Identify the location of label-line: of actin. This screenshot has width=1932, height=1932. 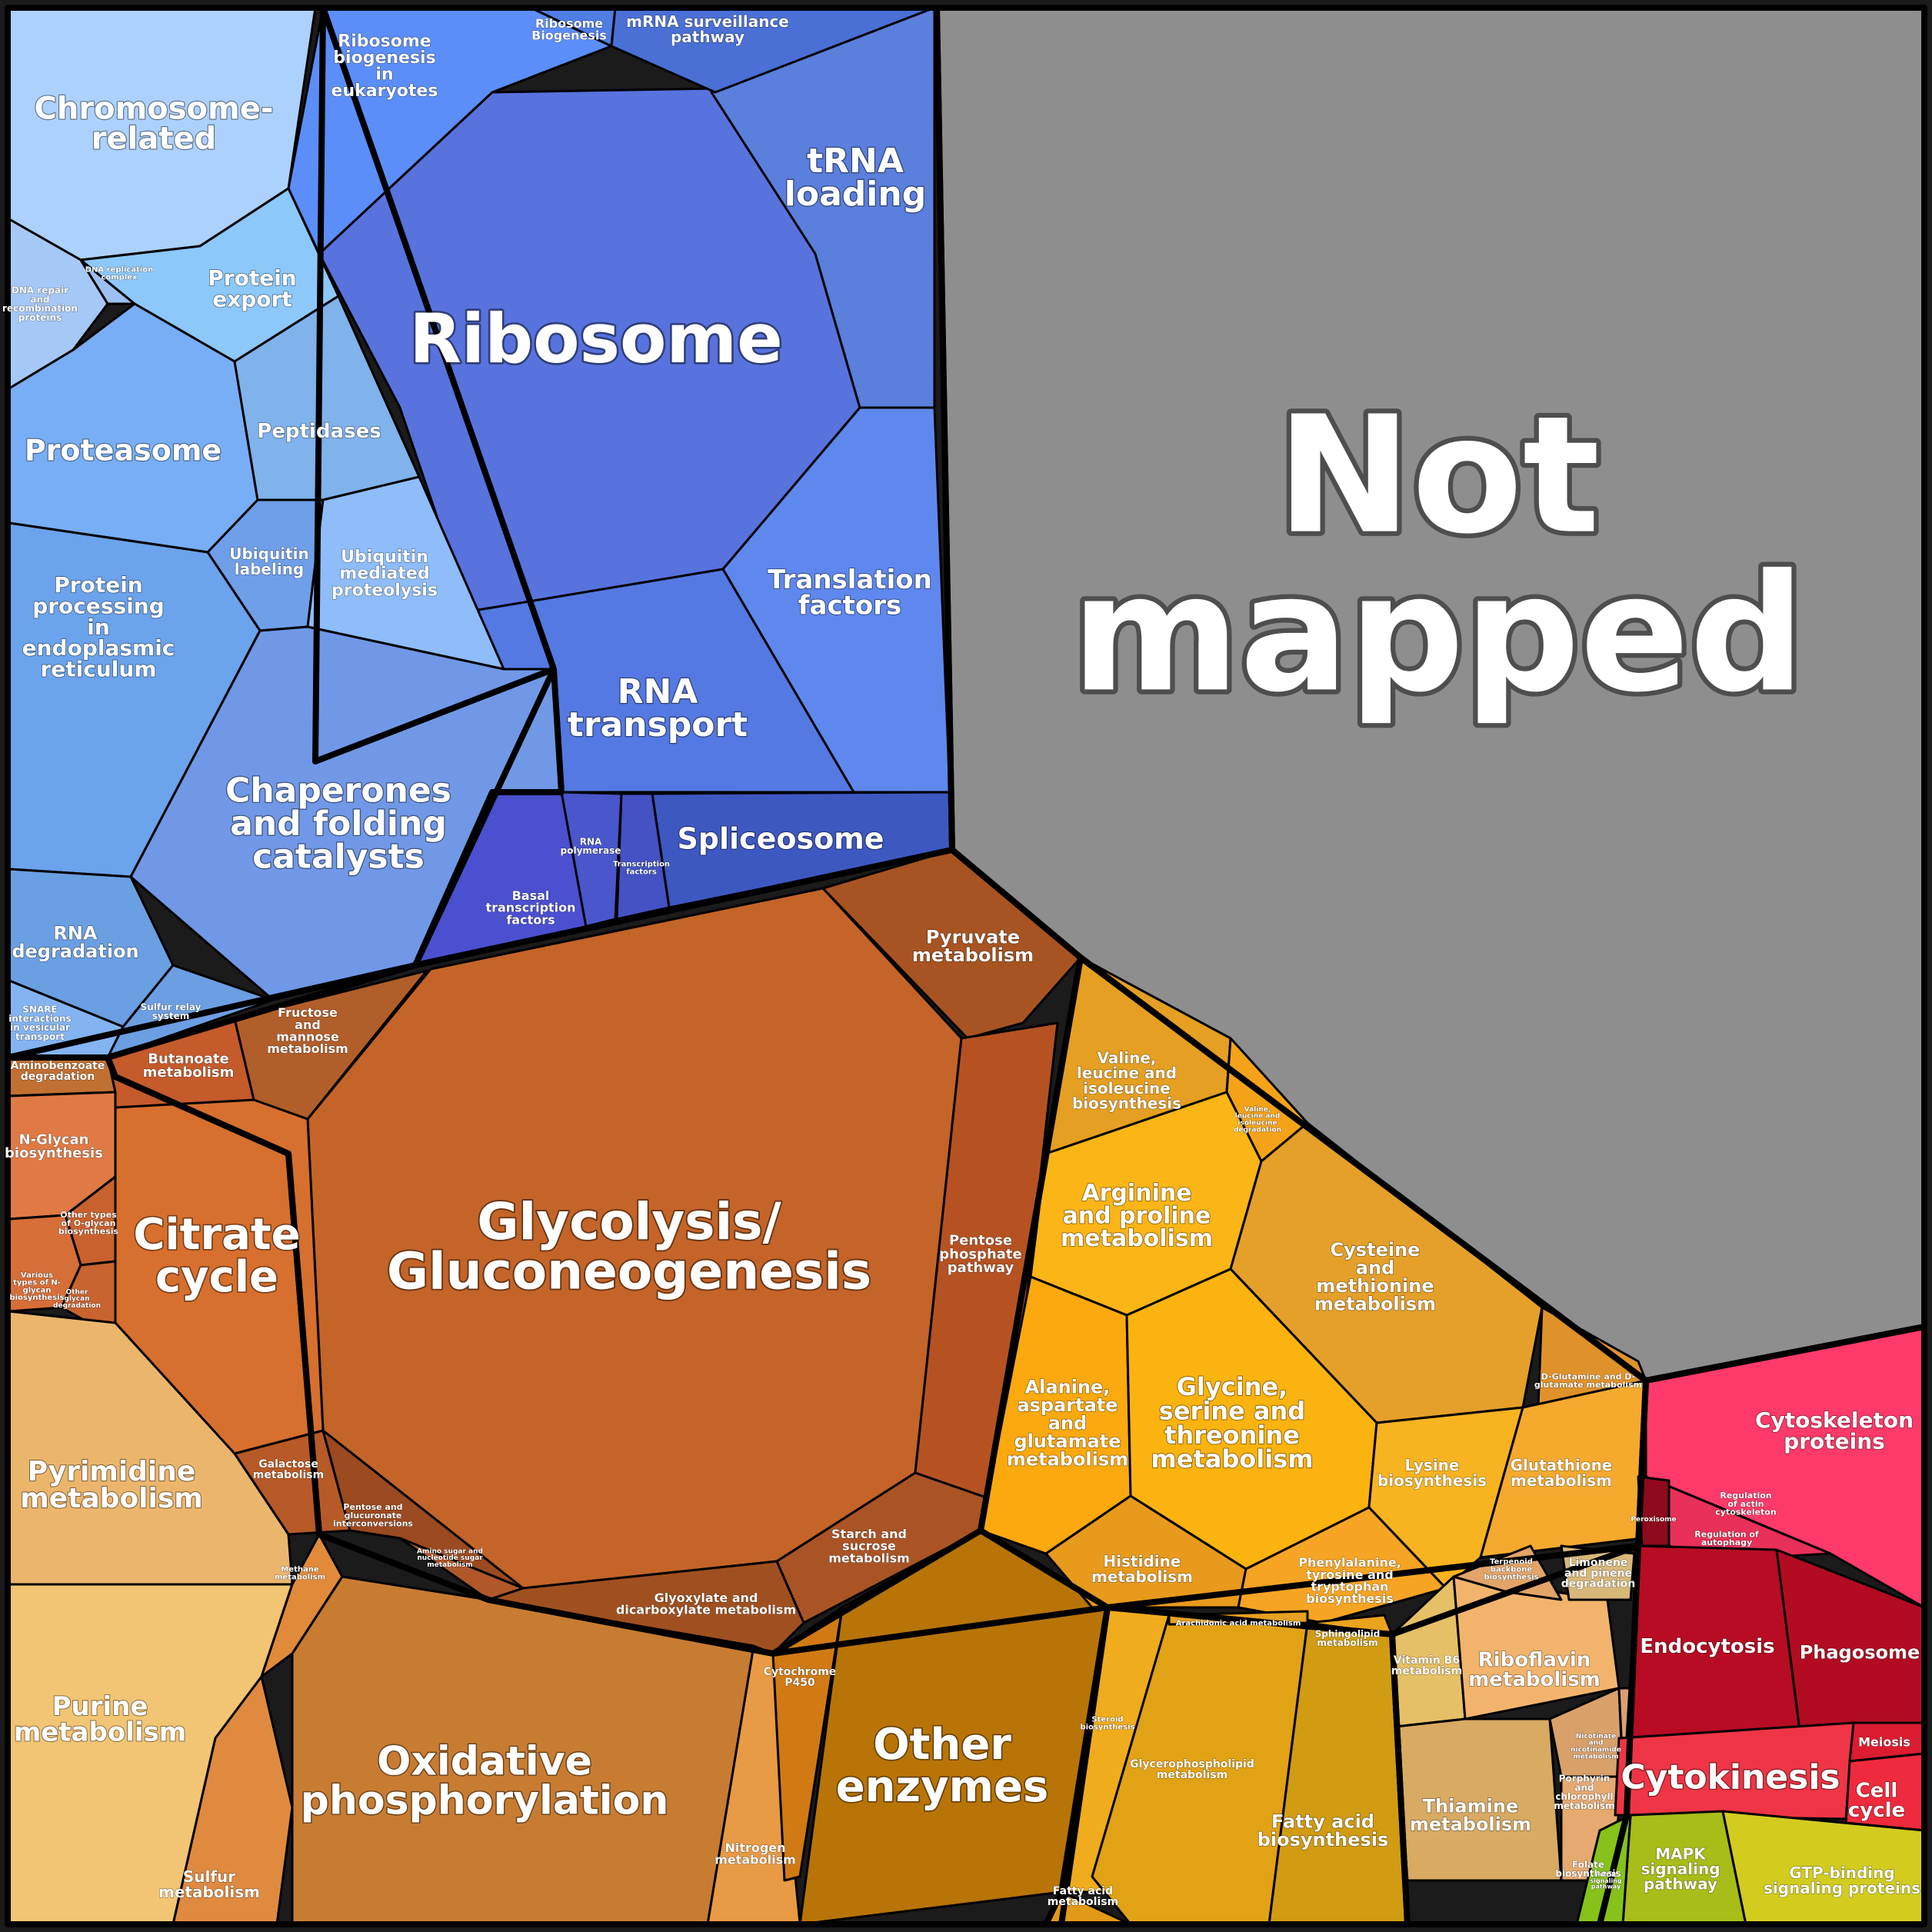
(1746, 1504).